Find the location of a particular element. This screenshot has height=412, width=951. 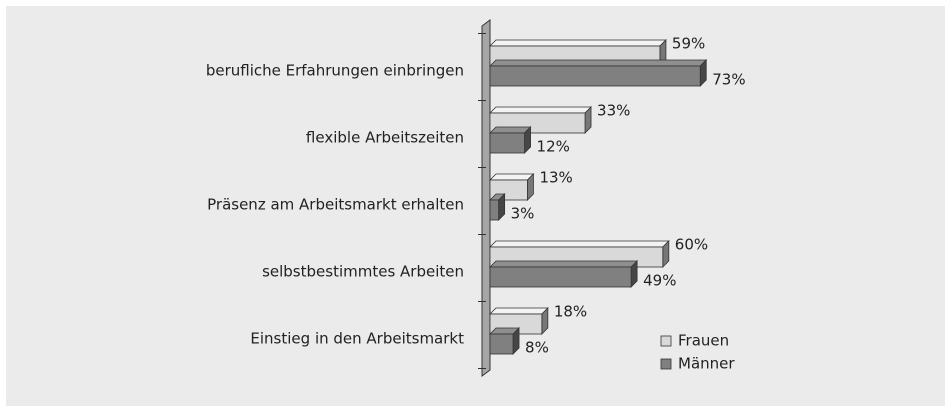

axis-wall is located at coordinates (486, 198).